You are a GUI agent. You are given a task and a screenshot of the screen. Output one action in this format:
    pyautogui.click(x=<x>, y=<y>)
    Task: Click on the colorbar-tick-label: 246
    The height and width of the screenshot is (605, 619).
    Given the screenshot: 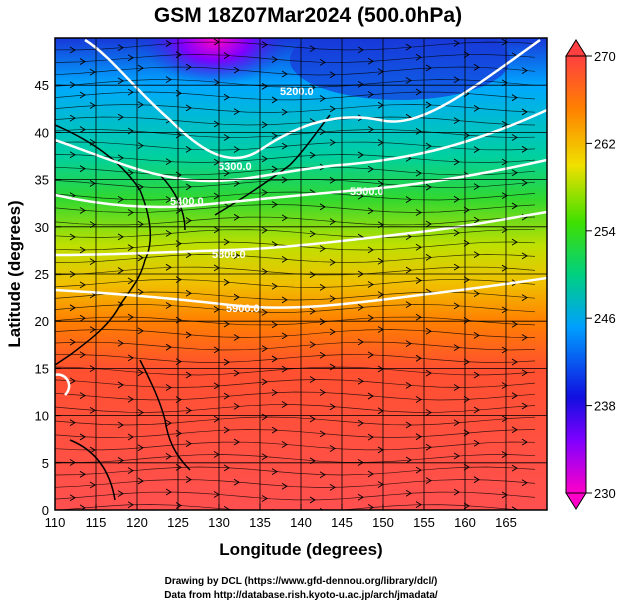 What is the action you would take?
    pyautogui.click(x=605, y=318)
    